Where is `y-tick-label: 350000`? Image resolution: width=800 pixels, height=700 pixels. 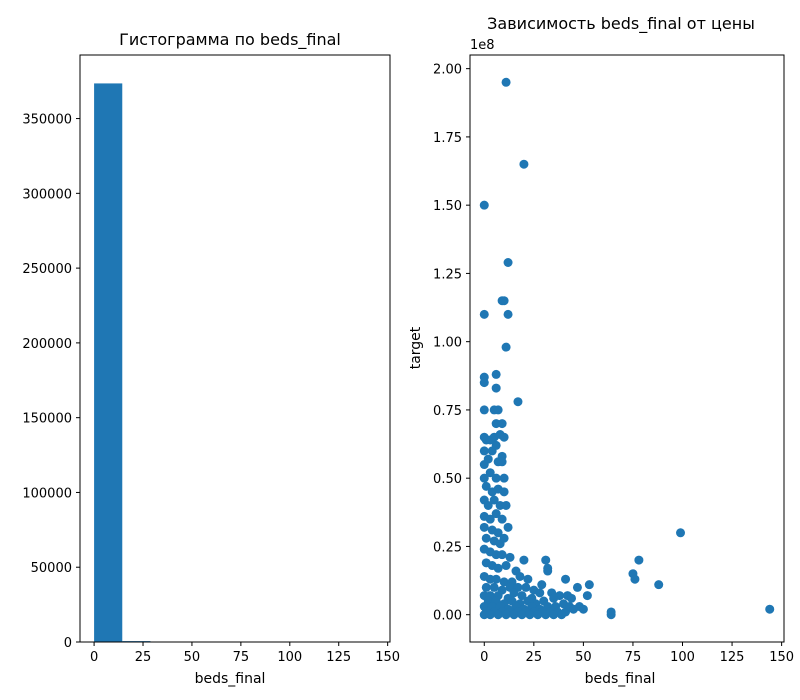 y-tick-label: 350000 is located at coordinates (47, 120).